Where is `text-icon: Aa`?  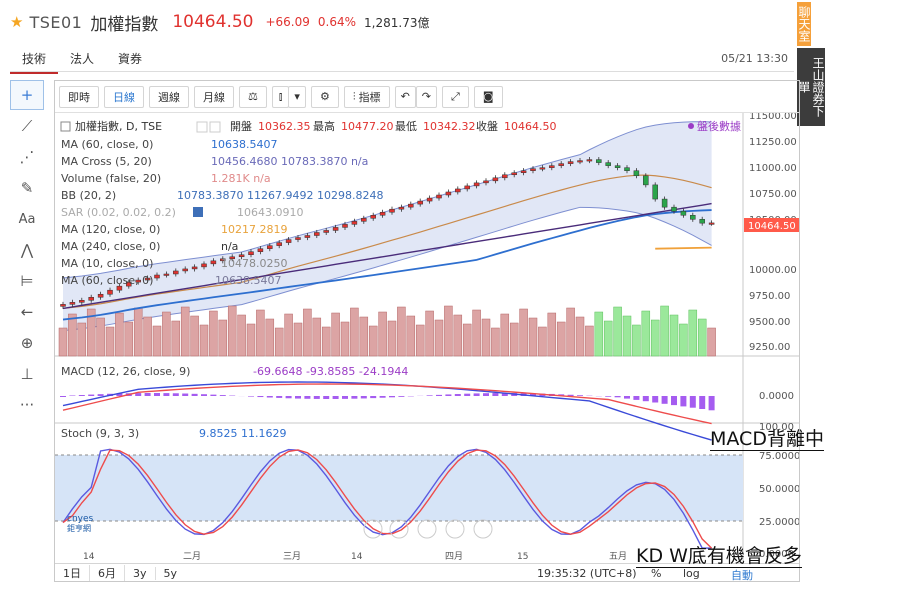 text-icon: Aa is located at coordinates (27, 219).